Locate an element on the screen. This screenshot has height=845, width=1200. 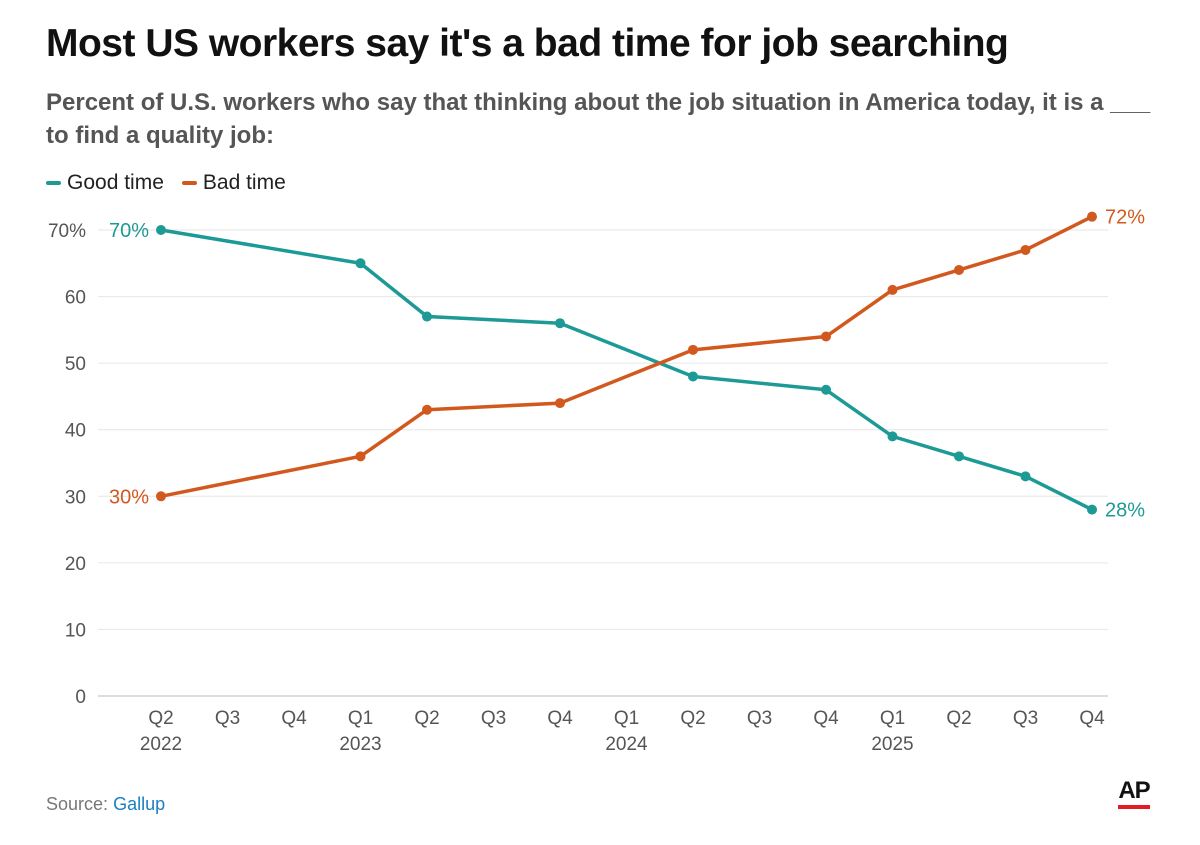
x-tick-label-12: Q2 is located at coordinates (958, 718).